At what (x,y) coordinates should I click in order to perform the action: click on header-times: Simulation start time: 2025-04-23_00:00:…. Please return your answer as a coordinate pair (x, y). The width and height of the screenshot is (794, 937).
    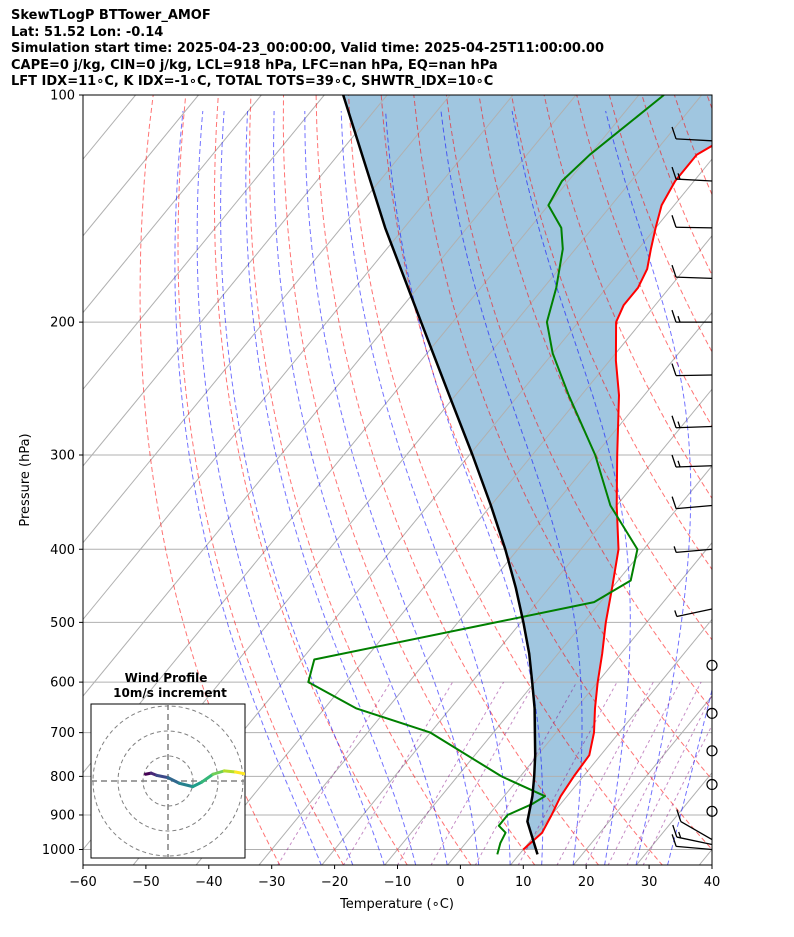
    Looking at the image, I should click on (307, 48).